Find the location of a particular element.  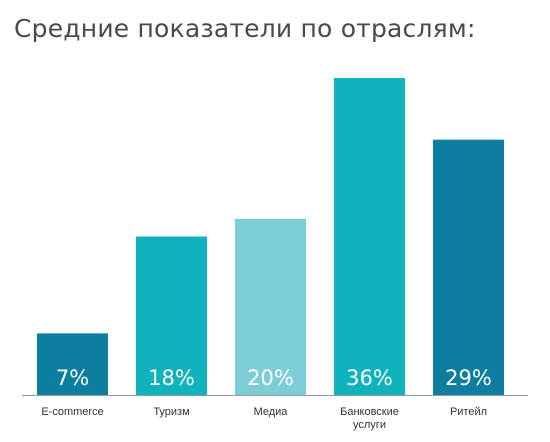

category-label-1: E-commerce is located at coordinates (72, 412).